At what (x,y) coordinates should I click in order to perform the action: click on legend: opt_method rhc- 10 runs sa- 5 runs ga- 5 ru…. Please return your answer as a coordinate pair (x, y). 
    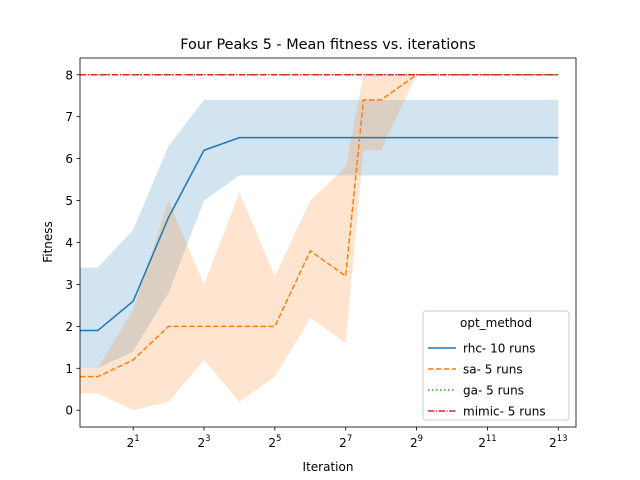
    Looking at the image, I should click on (496, 365).